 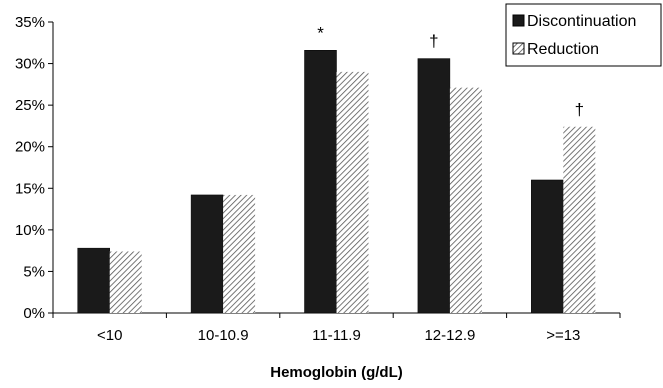 What do you see at coordinates (518, 48) in the screenshot?
I see `legend-swatch-reduction` at bounding box center [518, 48].